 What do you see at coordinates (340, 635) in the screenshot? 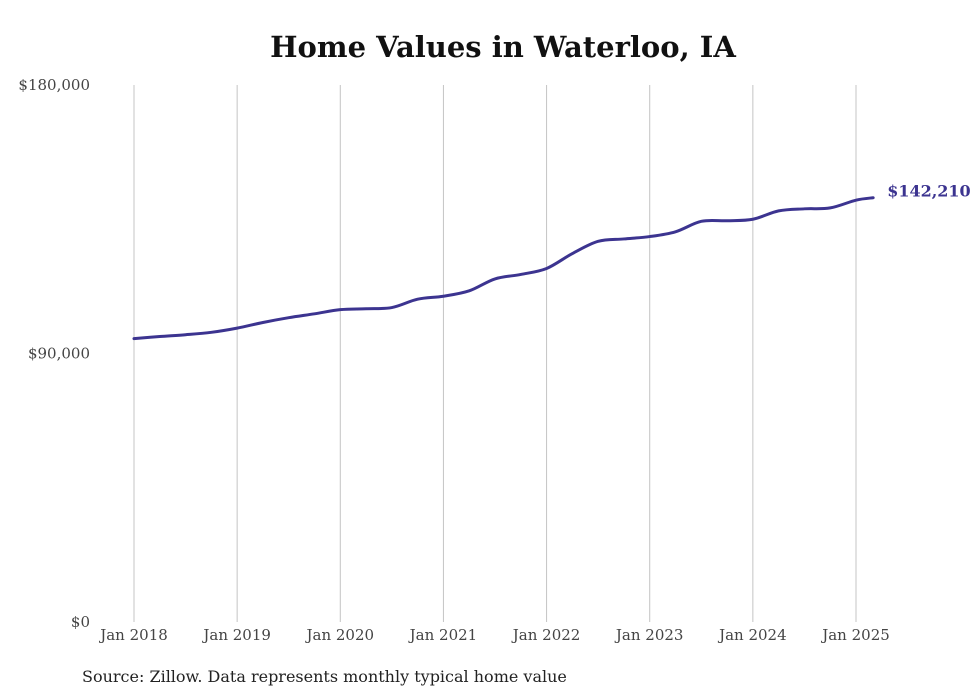
I see `x-tick-label: Jan 2020` at bounding box center [340, 635].